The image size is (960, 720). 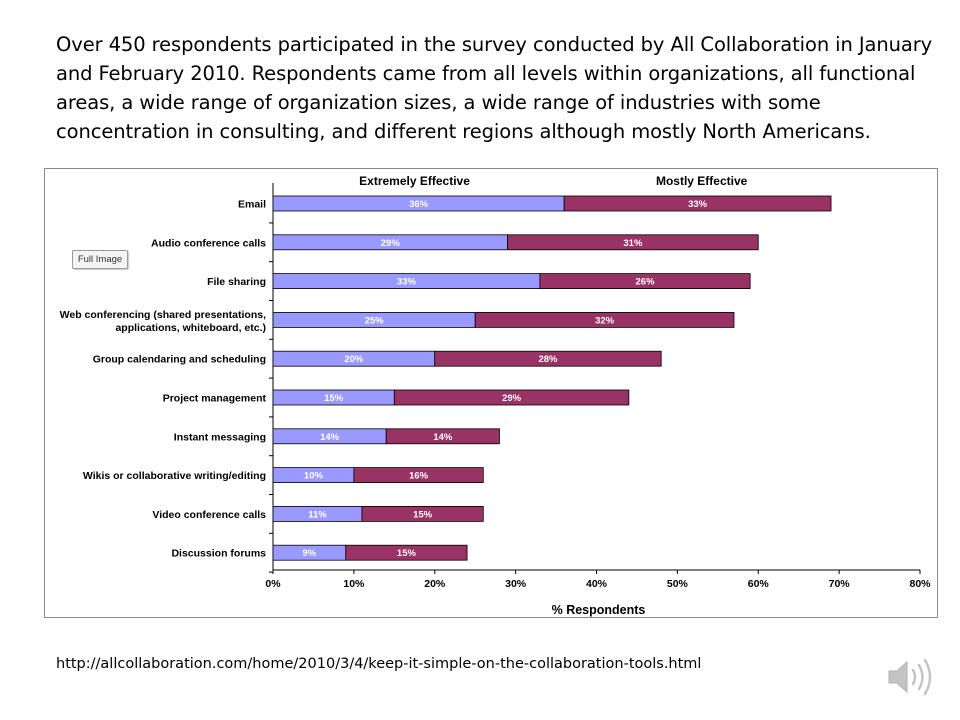 What do you see at coordinates (209, 515) in the screenshot?
I see `category-label: Video conference calls` at bounding box center [209, 515].